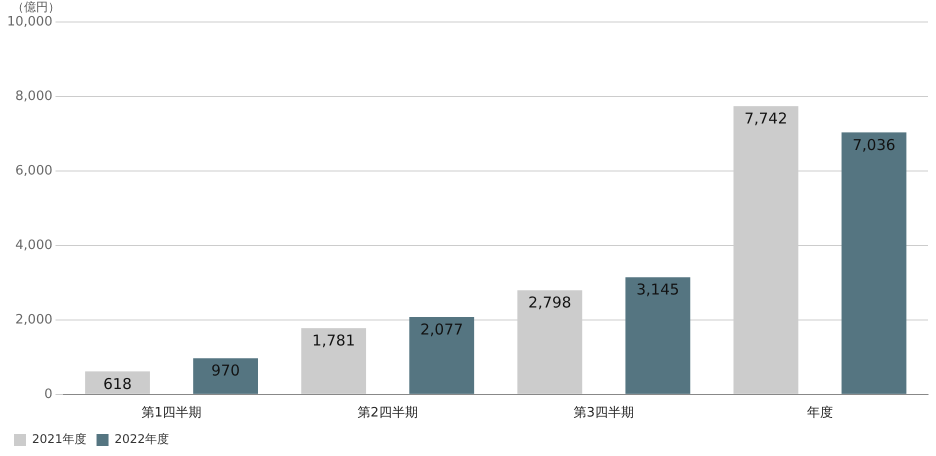  What do you see at coordinates (36, 7) in the screenshot?
I see `y-axis-title: （億円）` at bounding box center [36, 7].